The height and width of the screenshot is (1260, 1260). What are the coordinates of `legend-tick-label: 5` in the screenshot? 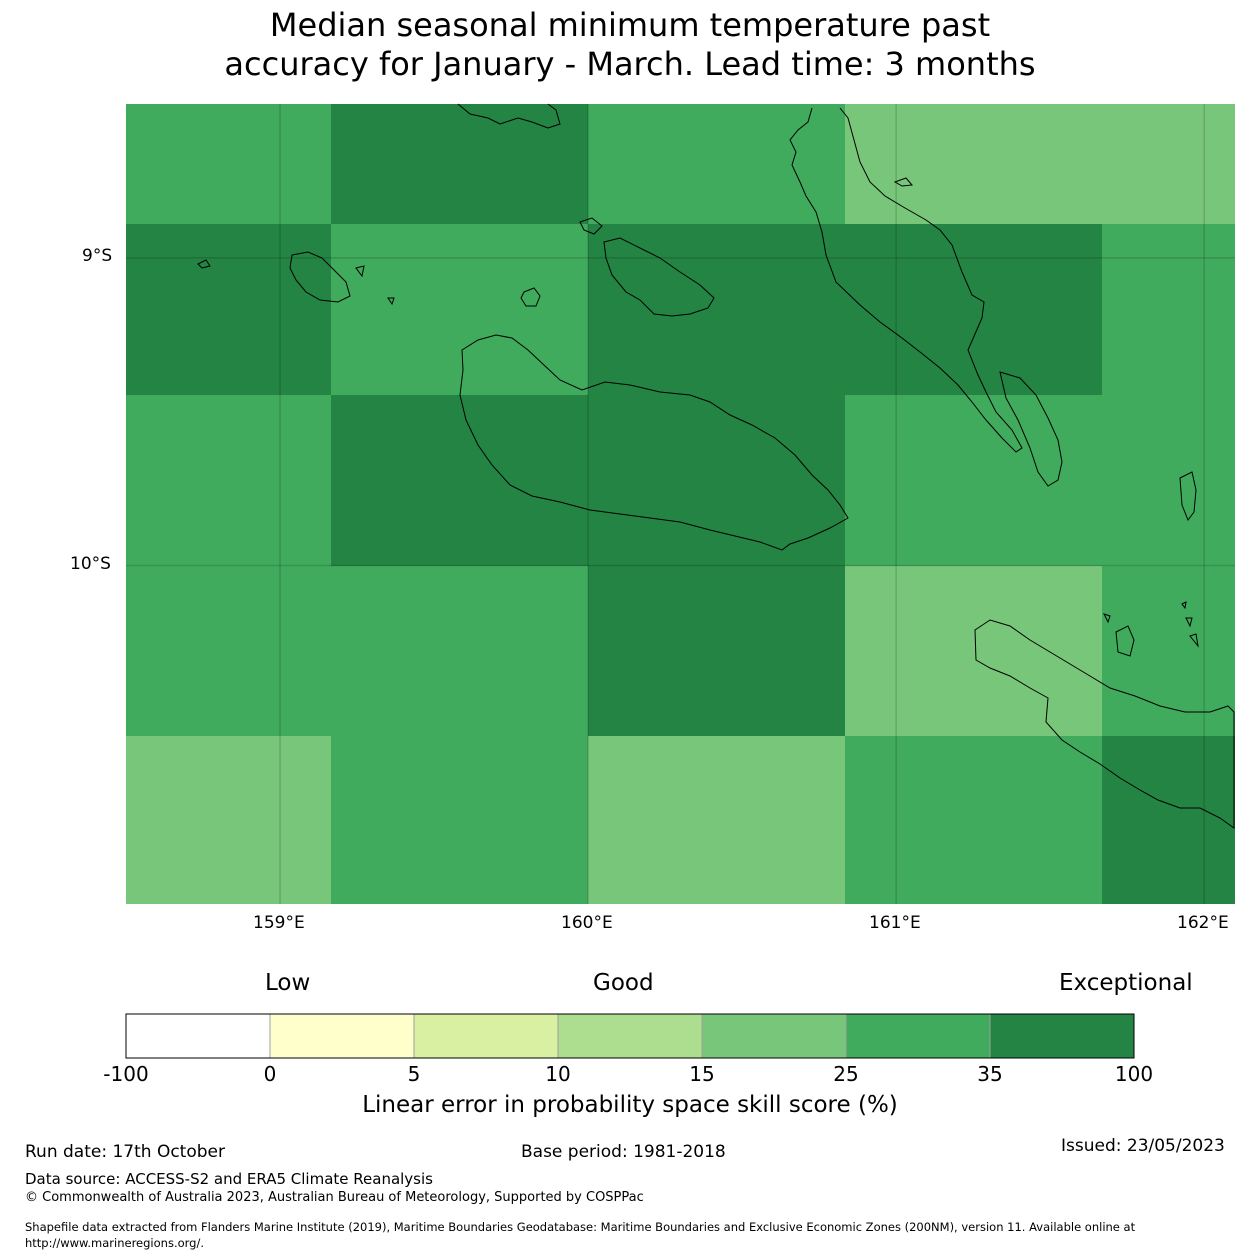 It's located at (414, 1074).